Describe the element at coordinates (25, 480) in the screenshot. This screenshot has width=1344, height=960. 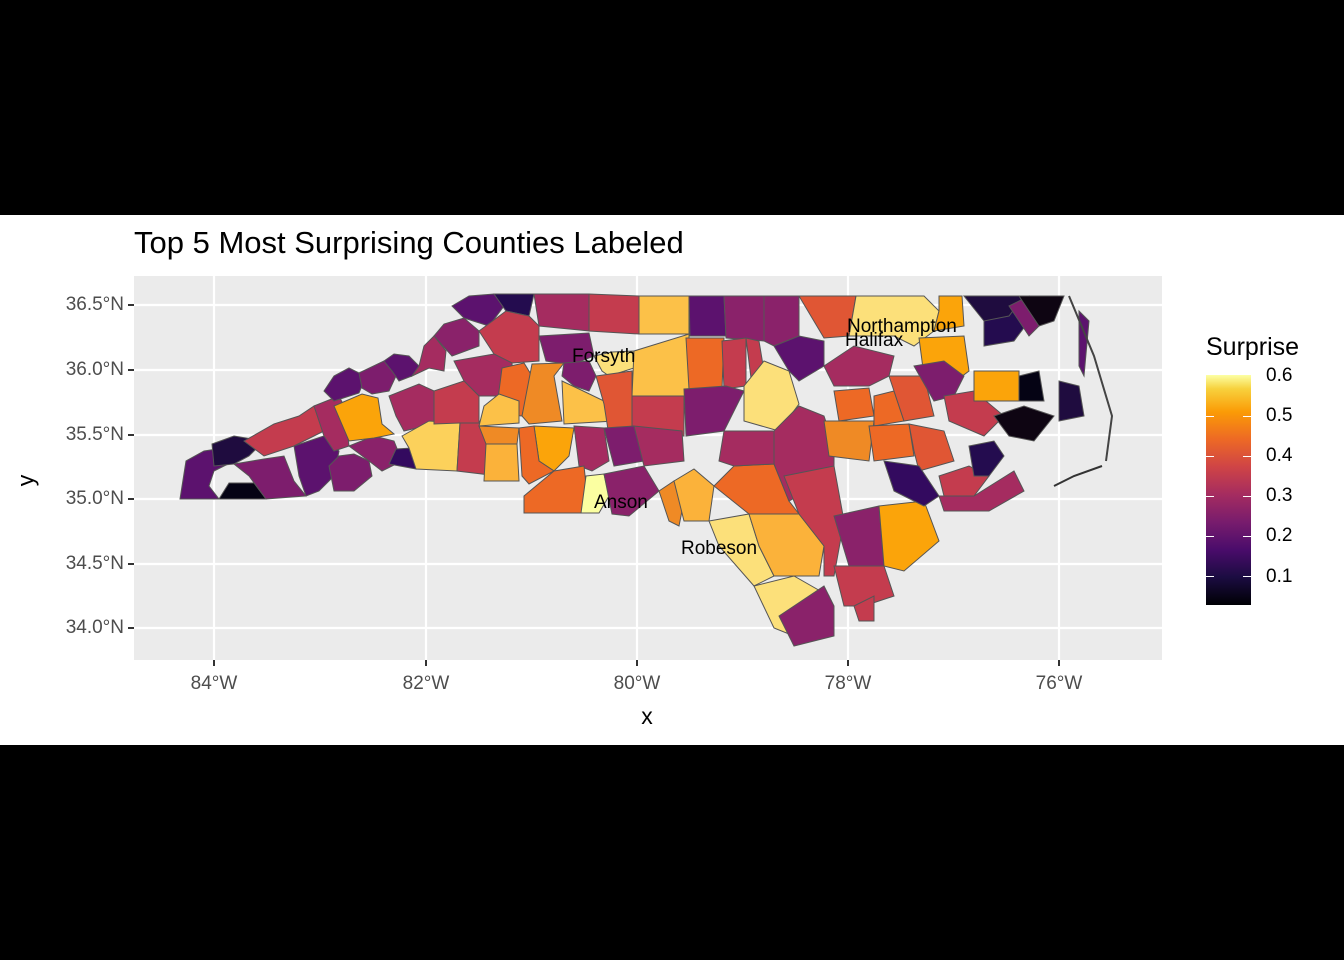
I see `y-axis-label: y` at that location.